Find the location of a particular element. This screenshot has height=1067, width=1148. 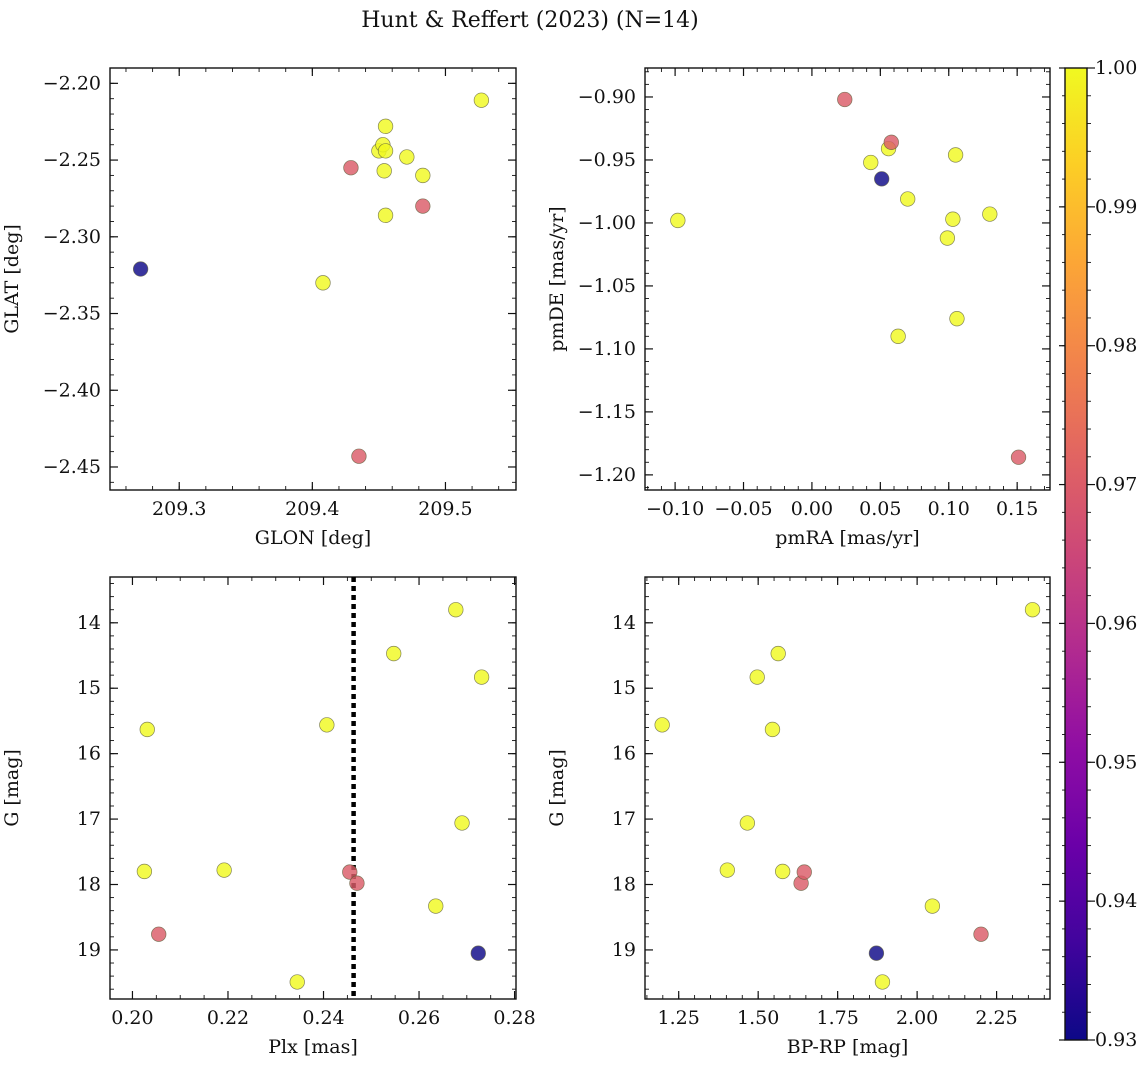

colorbar-tick-label: 0.96 is located at coordinates (1116, 623).